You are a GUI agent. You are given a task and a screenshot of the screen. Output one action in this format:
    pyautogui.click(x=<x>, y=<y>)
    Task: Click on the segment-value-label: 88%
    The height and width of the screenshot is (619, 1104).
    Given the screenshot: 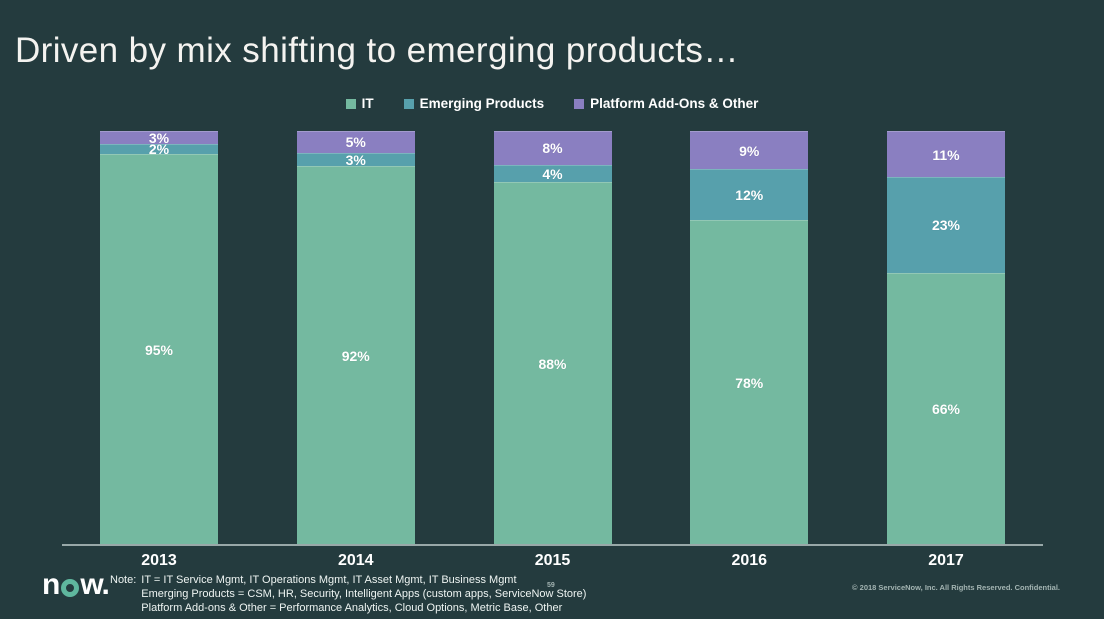 What is the action you would take?
    pyautogui.click(x=552, y=364)
    